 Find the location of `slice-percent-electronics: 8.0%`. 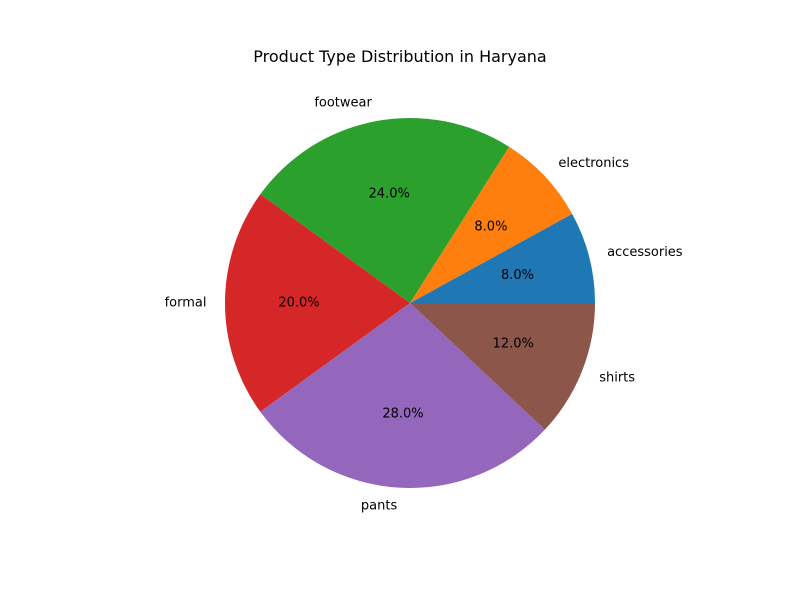

slice-percent-electronics: 8.0% is located at coordinates (490, 227).